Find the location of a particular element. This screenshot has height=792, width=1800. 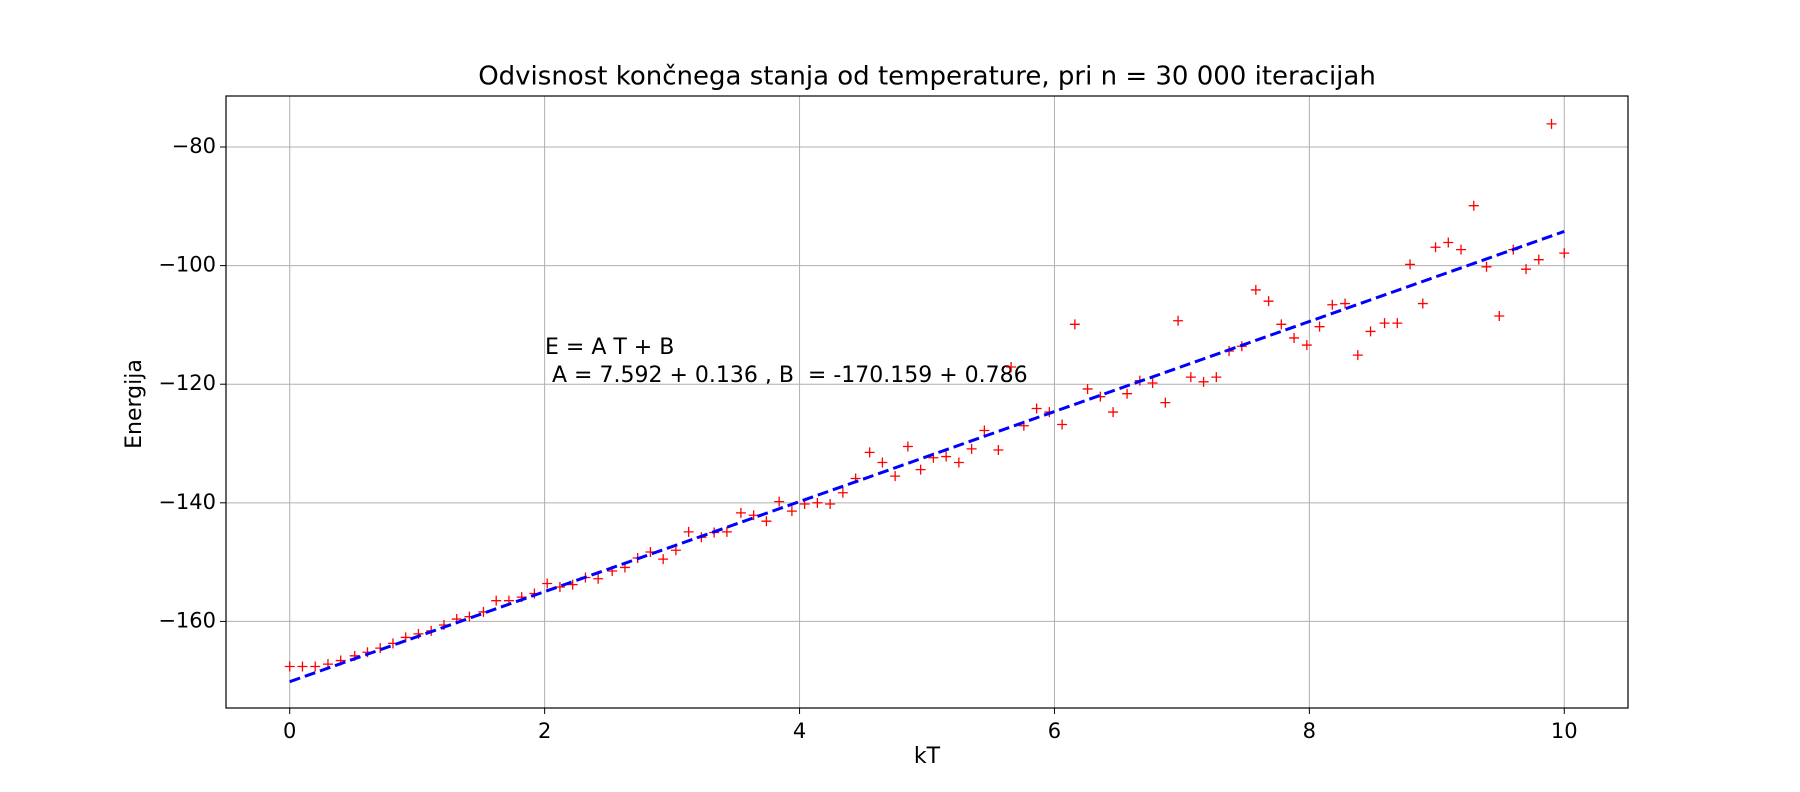

y-tick-label: −160 is located at coordinates (187, 620).